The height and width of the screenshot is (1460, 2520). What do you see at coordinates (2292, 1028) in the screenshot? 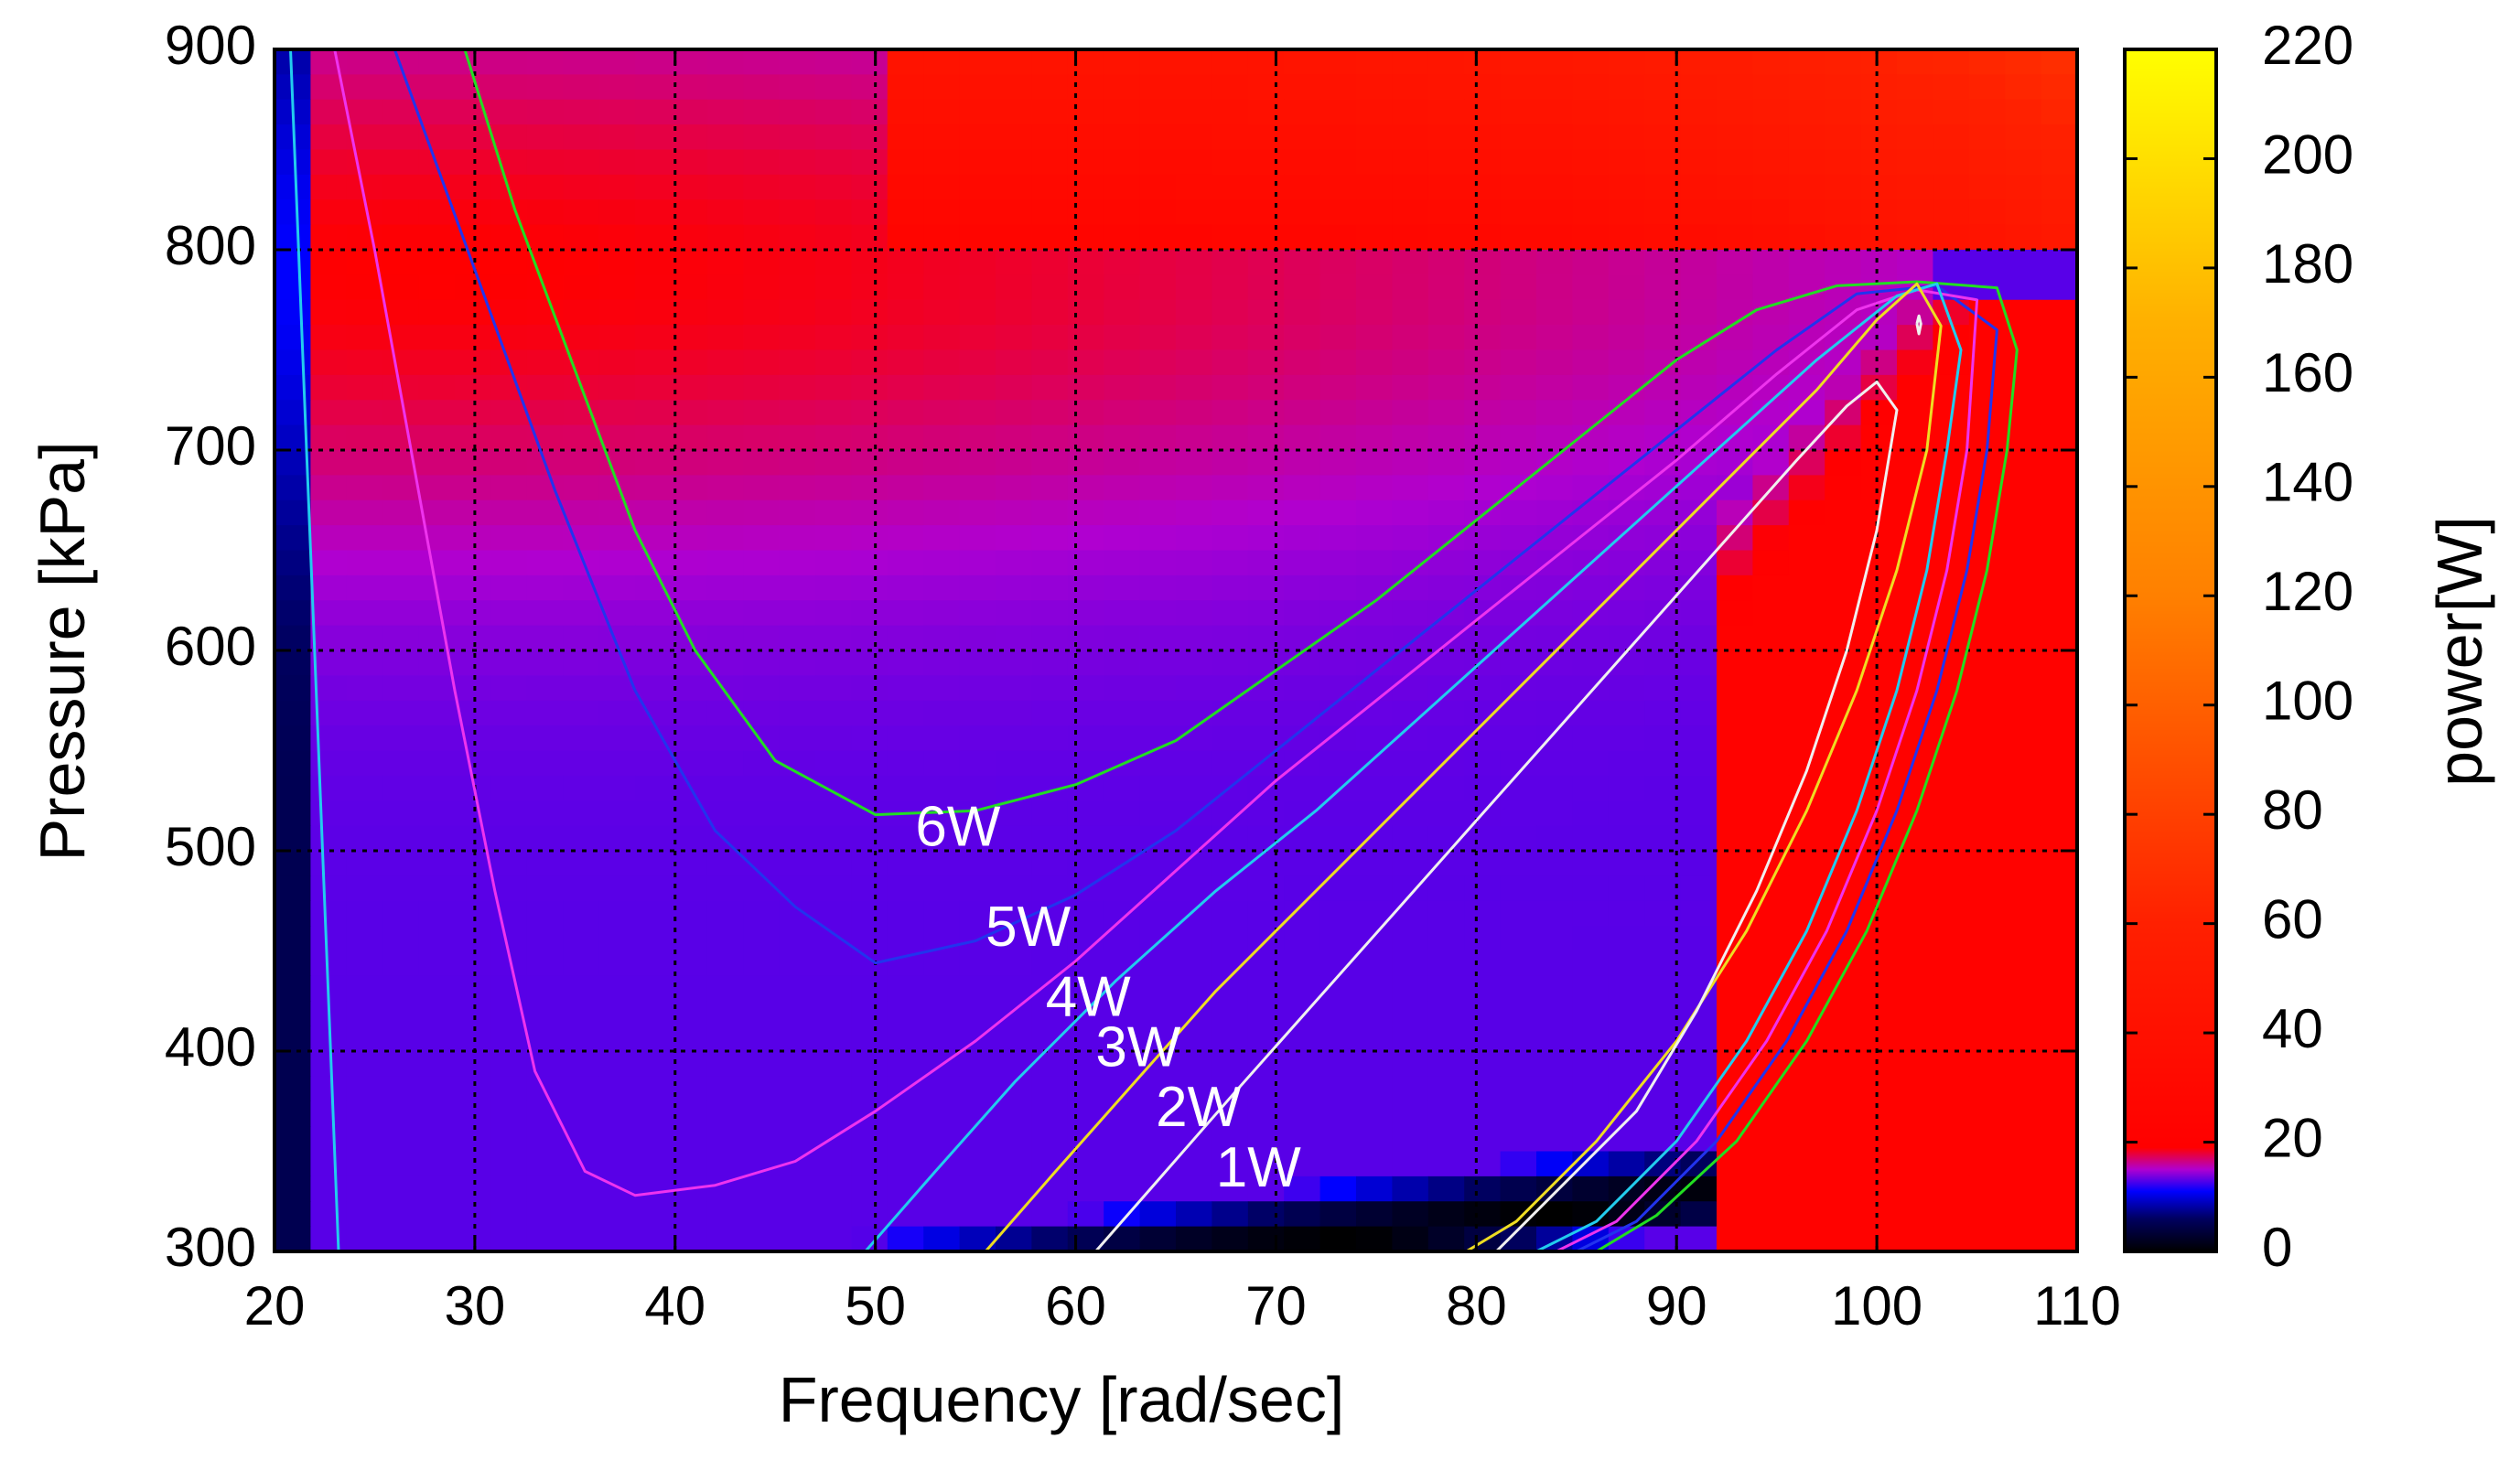
I see `colorbar-tick-label: 40` at bounding box center [2292, 1028].